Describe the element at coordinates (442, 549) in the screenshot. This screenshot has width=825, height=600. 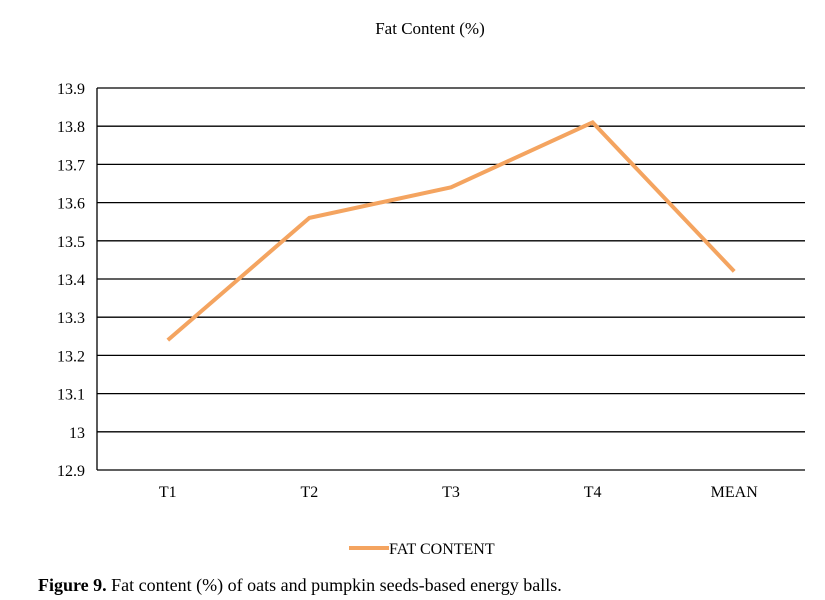
I see `legend-label: FAT CONTENT` at that location.